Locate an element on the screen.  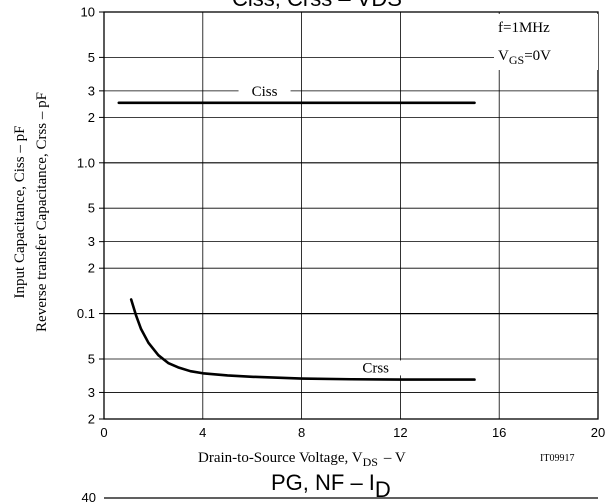
y-axis-label-crss: Reverse transfer Capacitance, Crss – pF is located at coordinates (42, 212).